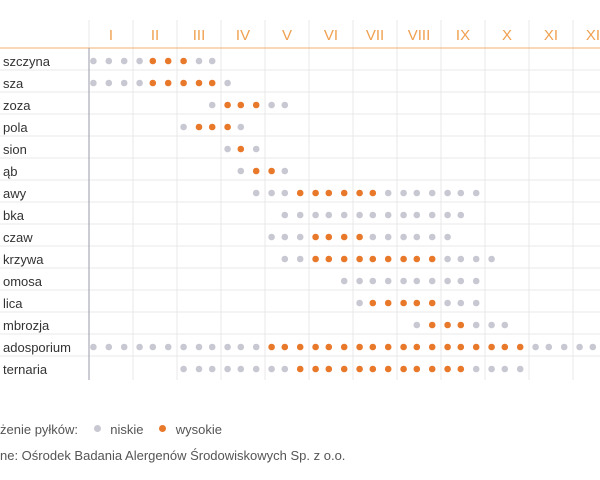 The height and width of the screenshot is (480, 600). What do you see at coordinates (127, 430) in the screenshot?
I see `legend-low-label: niskie` at bounding box center [127, 430].